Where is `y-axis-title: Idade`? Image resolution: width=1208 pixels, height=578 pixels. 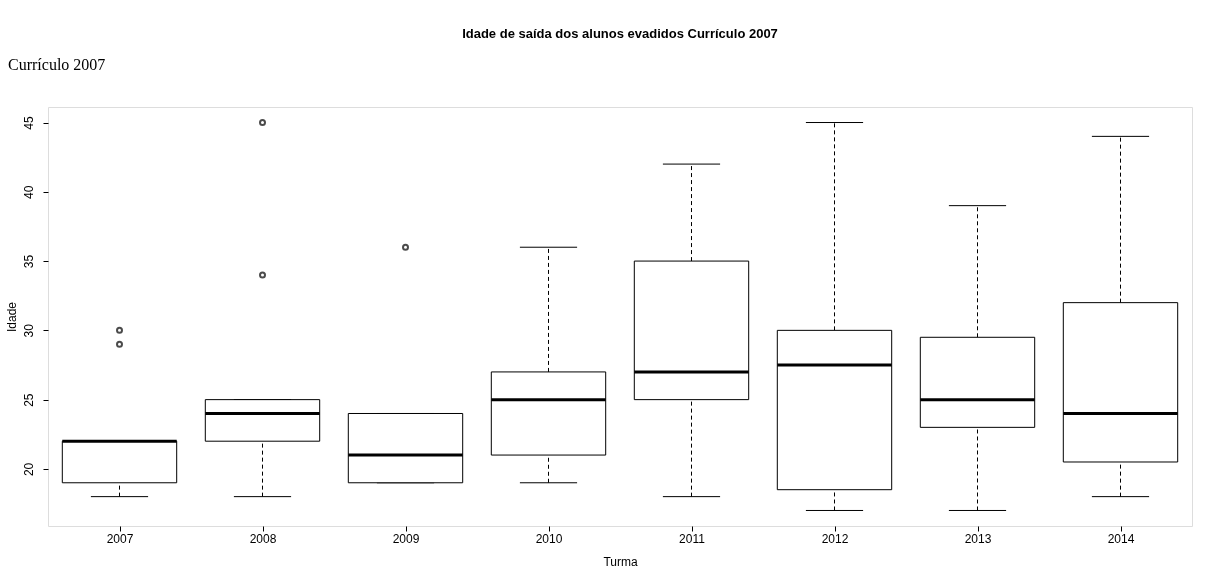
y-axis-title: Idade is located at coordinates (11, 317).